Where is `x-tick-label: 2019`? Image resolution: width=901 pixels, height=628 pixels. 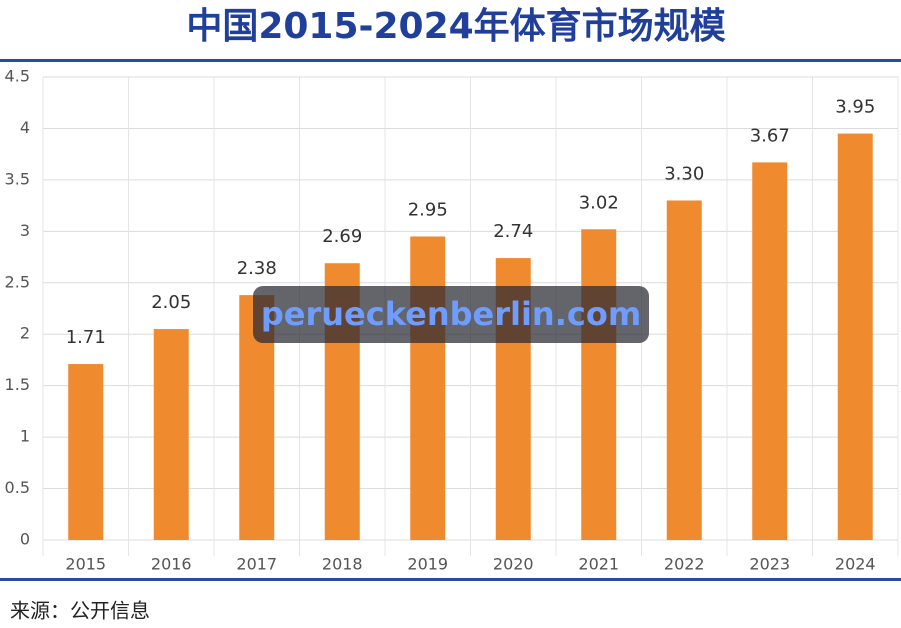 x-tick-label: 2019 is located at coordinates (427, 564).